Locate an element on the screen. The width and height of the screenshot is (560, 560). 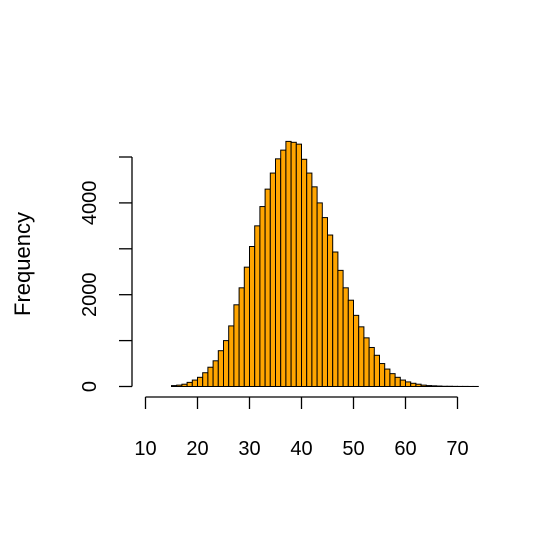
x-axis: 10 20 30 40 50 60 70 is located at coordinates (301, 428).